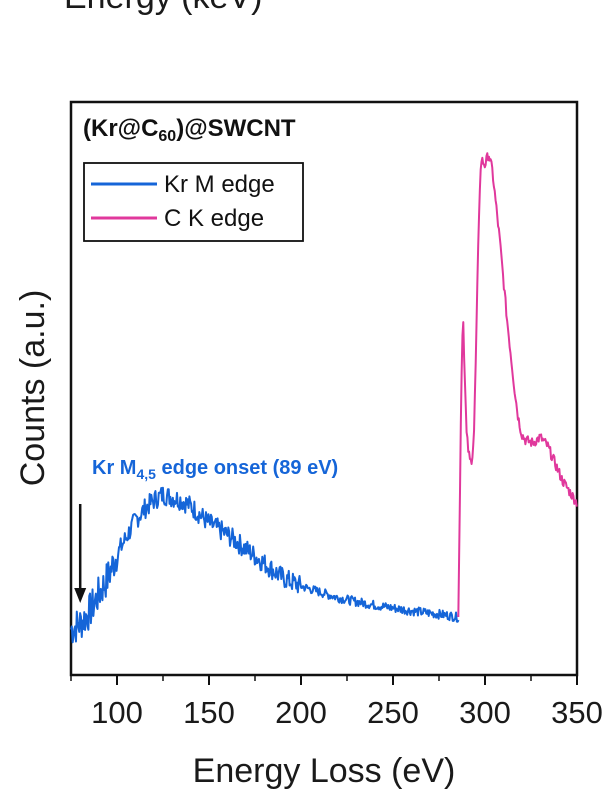 The image size is (610, 806). What do you see at coordinates (577, 712) in the screenshot?
I see `x-tick-label-350: 350` at bounding box center [577, 712].